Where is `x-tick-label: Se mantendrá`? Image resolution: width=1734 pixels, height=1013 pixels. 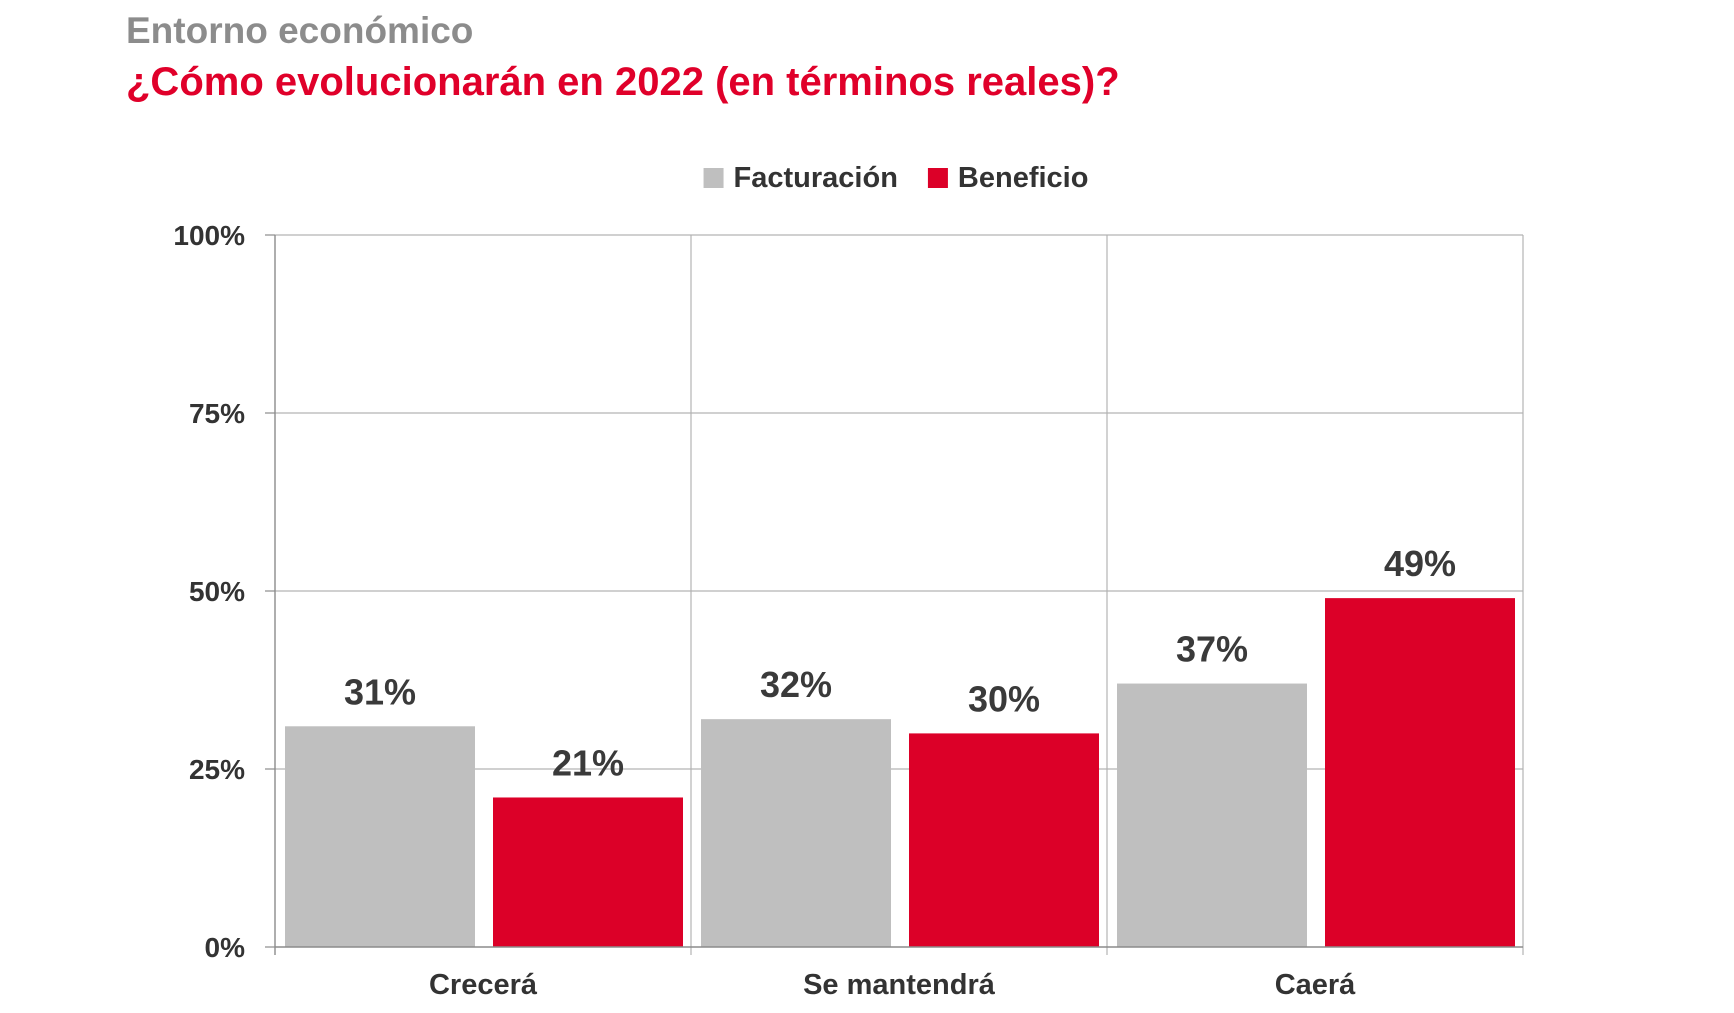 x-tick-label: Se mantendrá is located at coordinates (899, 985).